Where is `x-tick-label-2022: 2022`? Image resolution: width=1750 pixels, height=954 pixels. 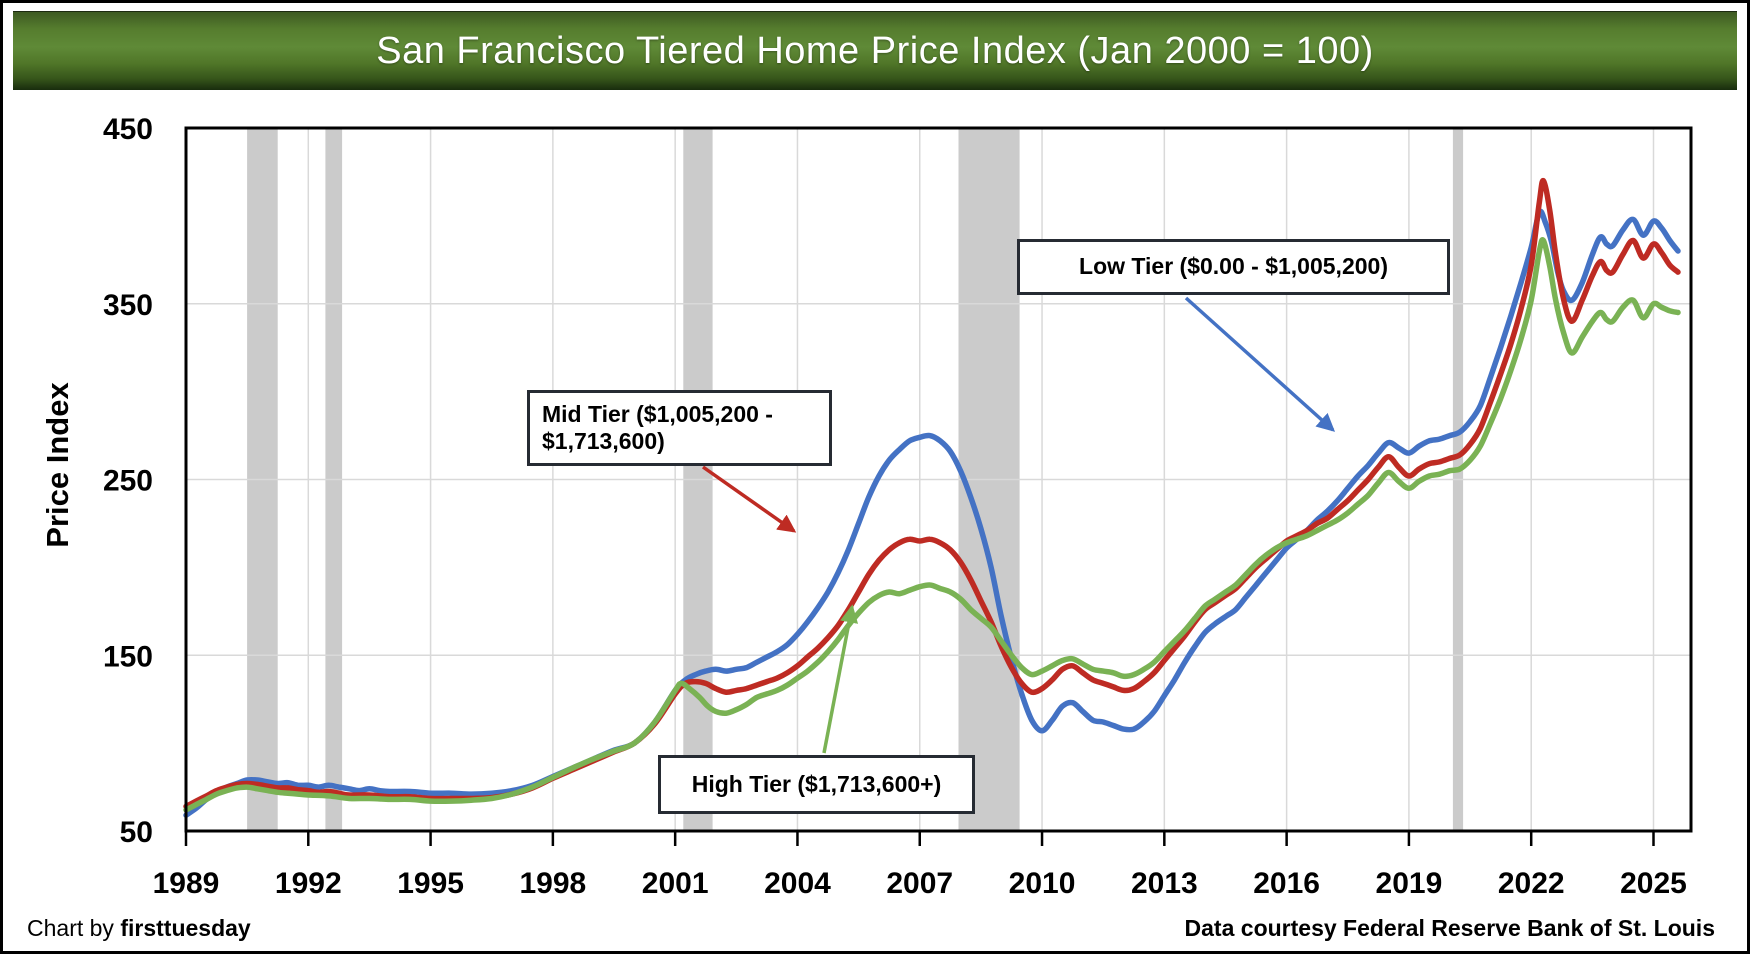
x-tick-label-2022: 2022 is located at coordinates (1531, 883).